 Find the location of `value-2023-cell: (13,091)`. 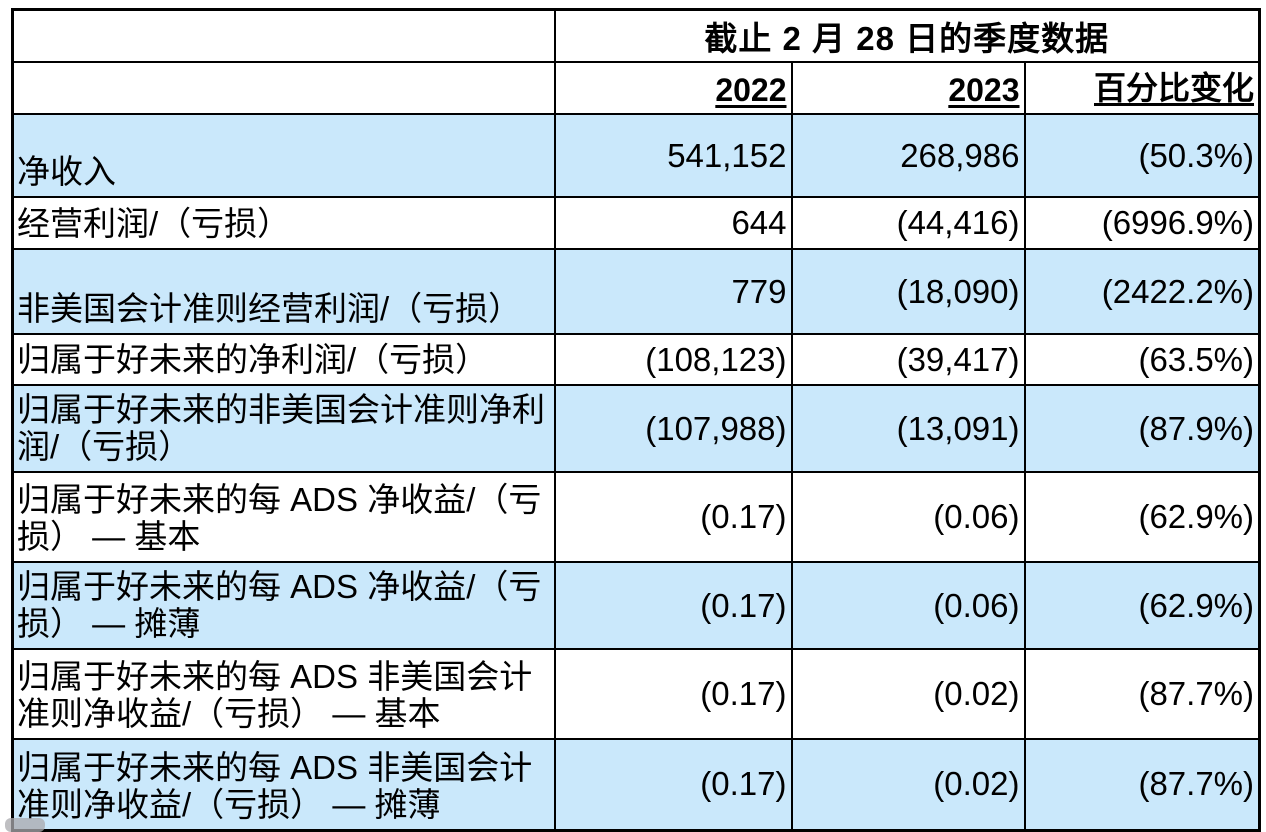

value-2023-cell: (13,091) is located at coordinates (908, 428).